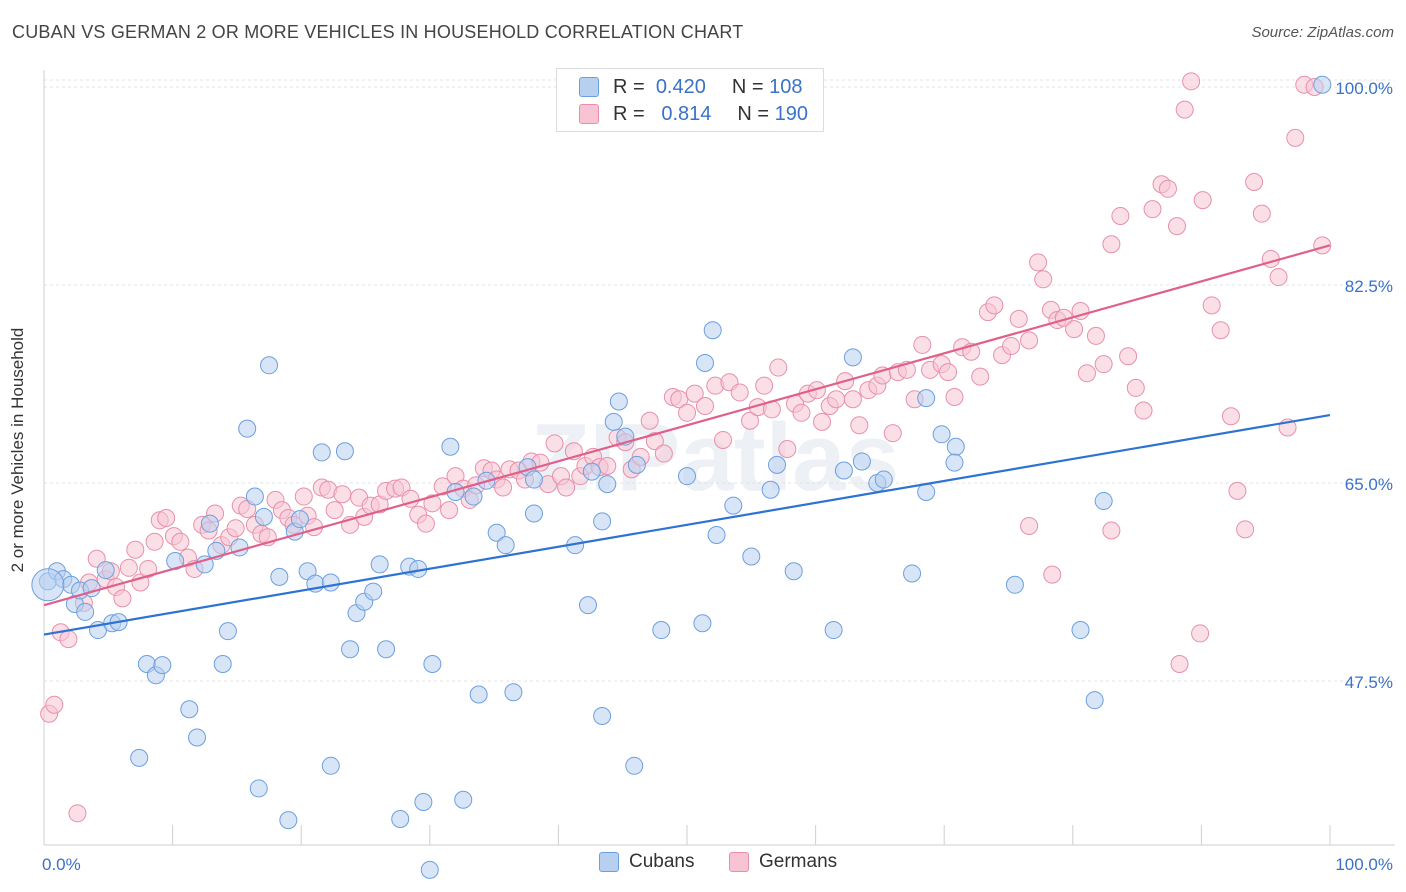 The width and height of the screenshot is (1406, 892). Describe the element at coordinates (1369, 484) in the screenshot. I see `y-tick-label: 65.0%` at that location.